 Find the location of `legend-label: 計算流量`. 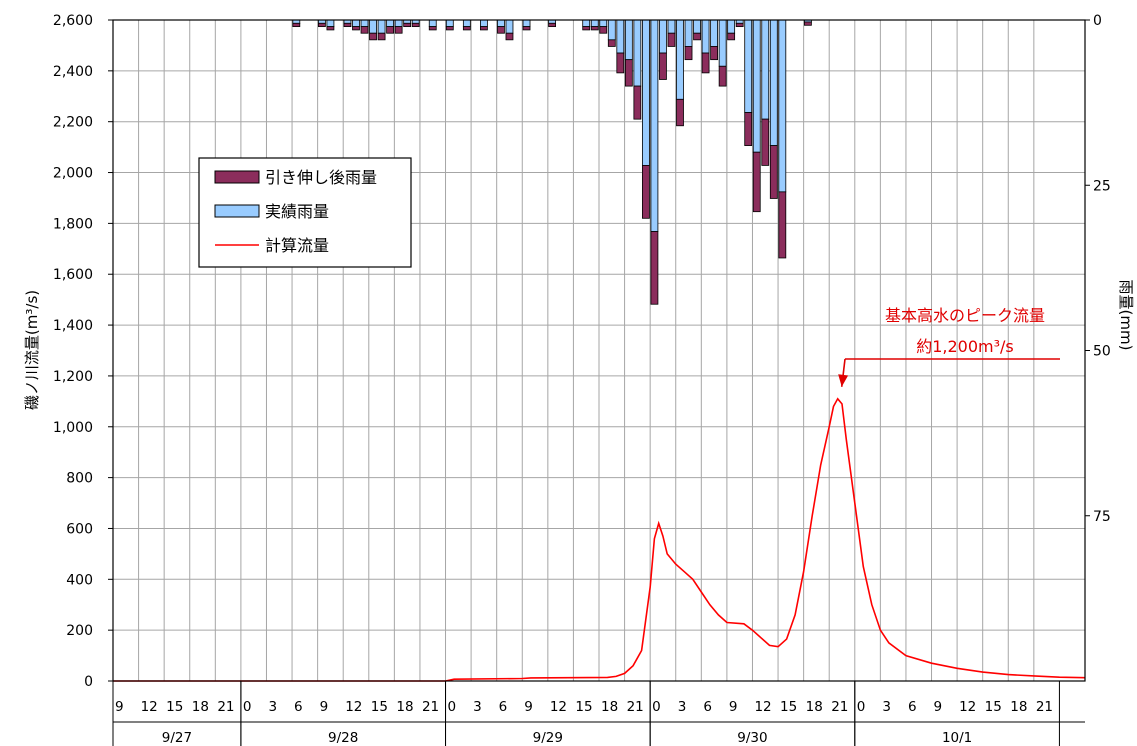

legend-label: 計算流量 is located at coordinates (297, 245).